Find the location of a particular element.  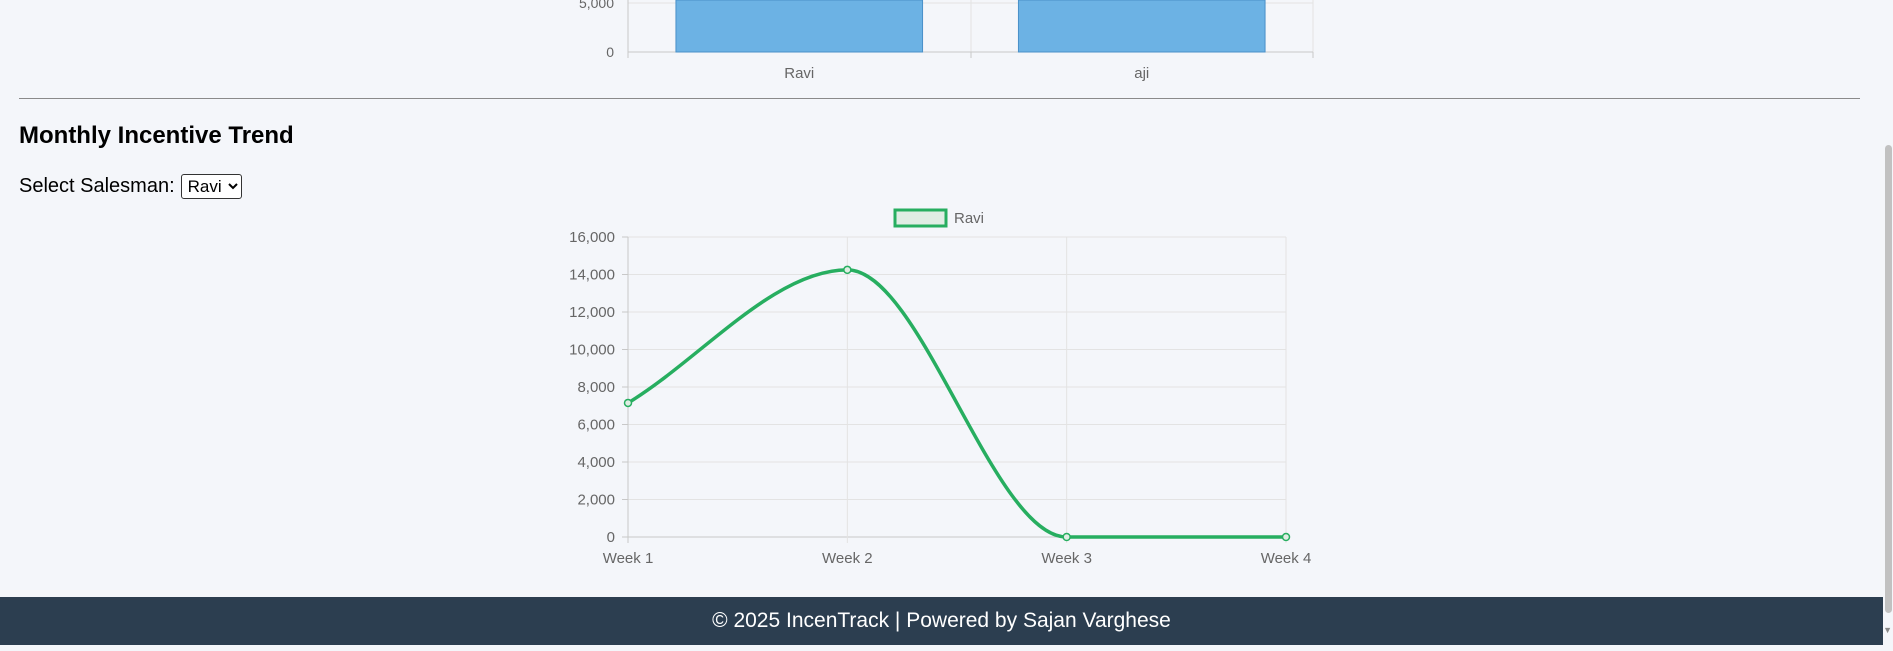

salesman-selector-row: Select Salesman: Ravi is located at coordinates (130, 186).